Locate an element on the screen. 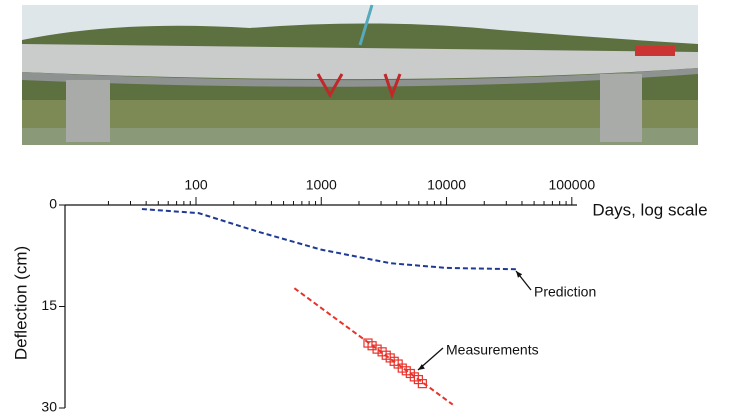 This screenshot has width=738, height=417. y-axis-label: Deflection (cm) is located at coordinates (20, 303).